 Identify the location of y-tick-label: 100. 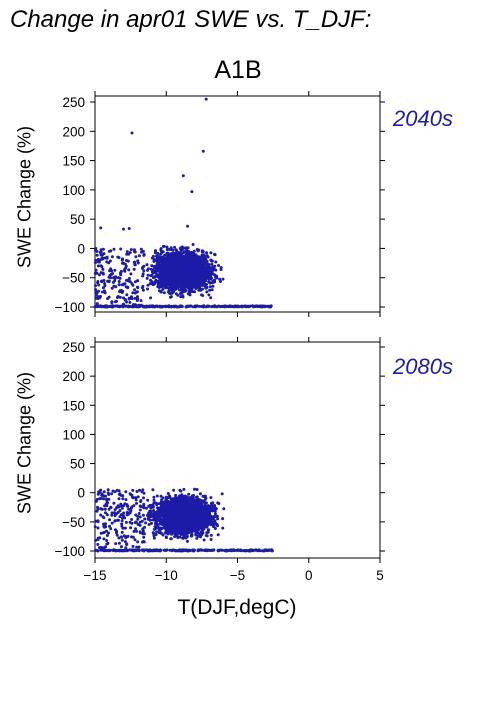
(73, 190).